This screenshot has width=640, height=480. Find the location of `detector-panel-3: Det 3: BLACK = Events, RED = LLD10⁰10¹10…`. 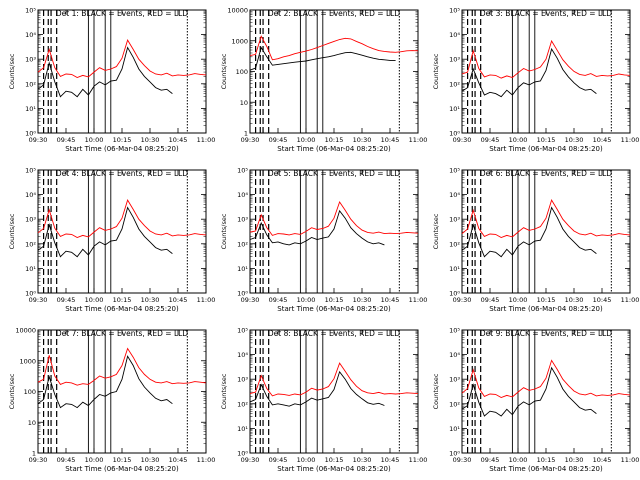

detector-panel-3: Det 3: BLACK = Events, RED = LLD10⁰10¹10… is located at coordinates (535, 80).